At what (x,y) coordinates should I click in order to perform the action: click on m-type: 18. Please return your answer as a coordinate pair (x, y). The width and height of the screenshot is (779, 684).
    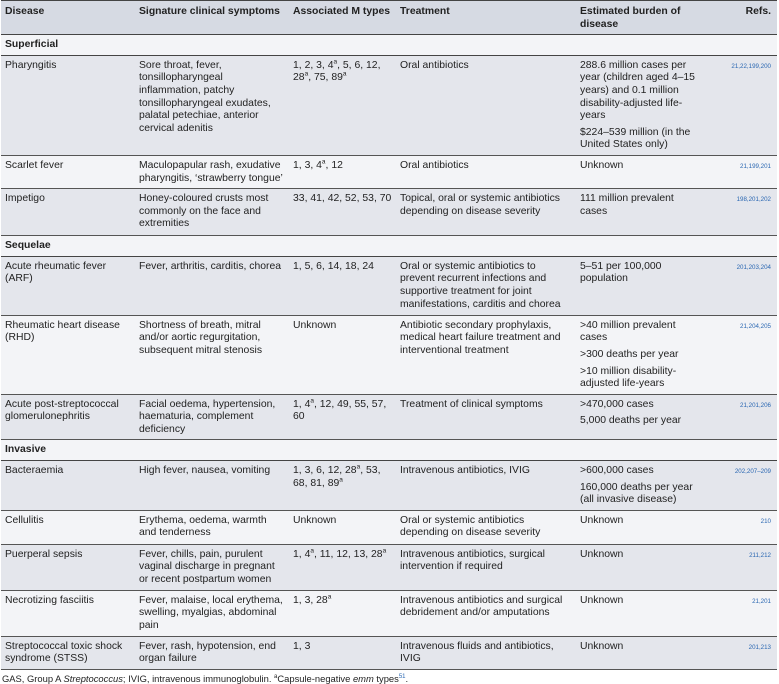
    Looking at the image, I should click on (351, 266).